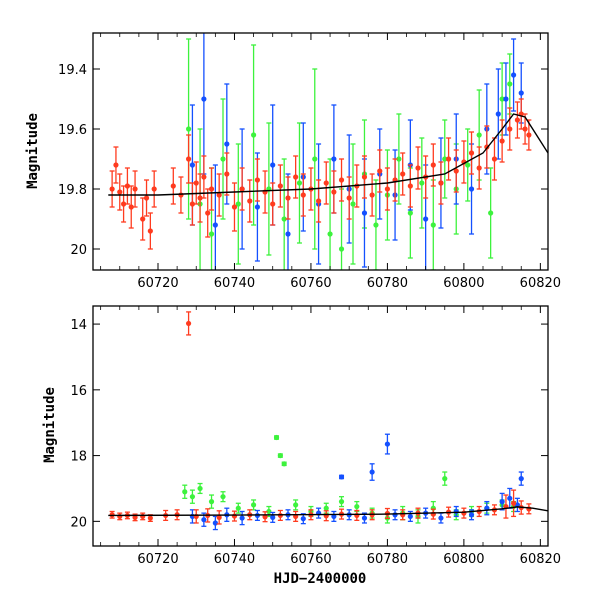 This screenshot has width=600, height=600. What do you see at coordinates (78, 391) in the screenshot?
I see `bottom-y-tick-label: 16` at bounding box center [78, 391].